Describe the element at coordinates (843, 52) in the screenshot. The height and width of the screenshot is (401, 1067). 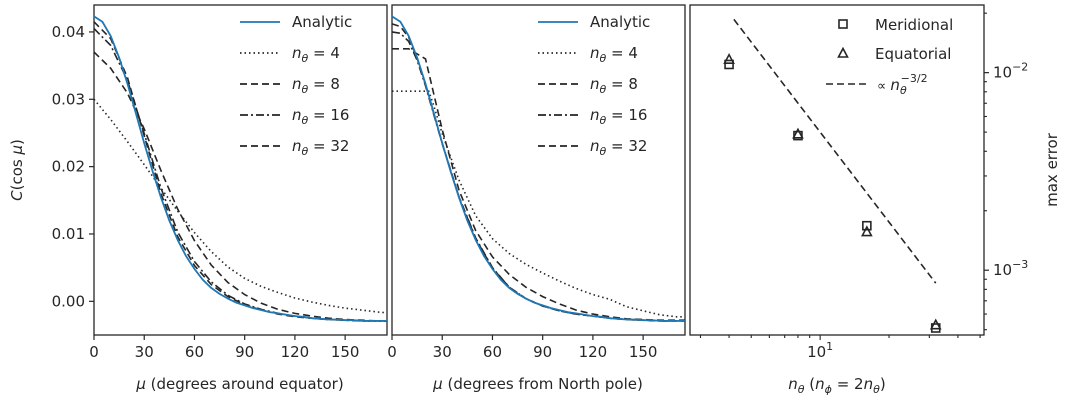
I see `legend-equatorial-marker` at that location.